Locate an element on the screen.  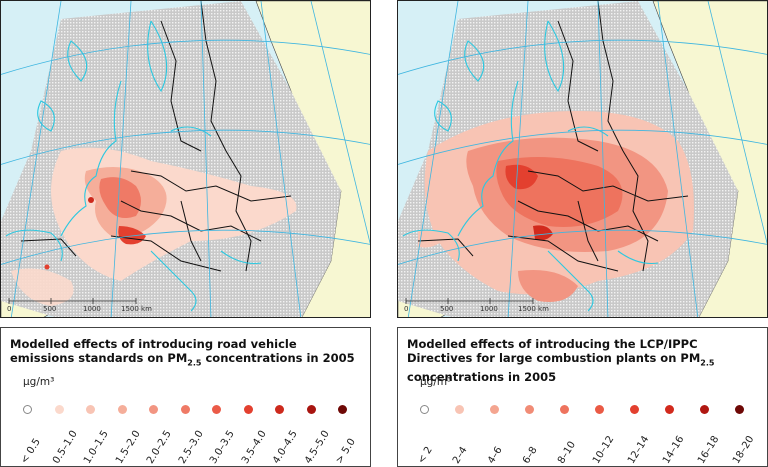
legend-class-label: 6–8 is located at coordinates (530, 455).